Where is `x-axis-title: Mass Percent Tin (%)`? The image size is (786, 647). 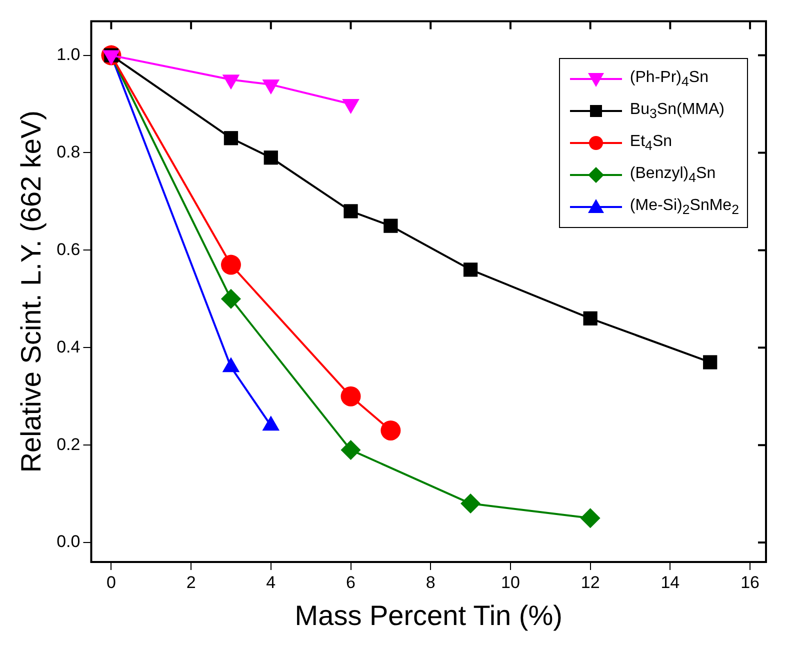 x-axis-title: Mass Percent Tin (%) is located at coordinates (428, 615).